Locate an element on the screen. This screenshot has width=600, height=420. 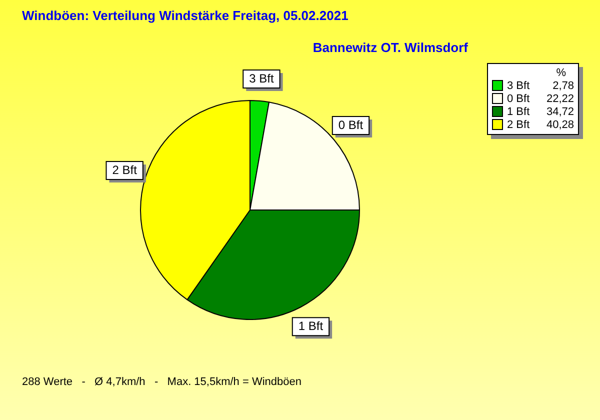
legend-label: 3 Bft is located at coordinates (518, 86).